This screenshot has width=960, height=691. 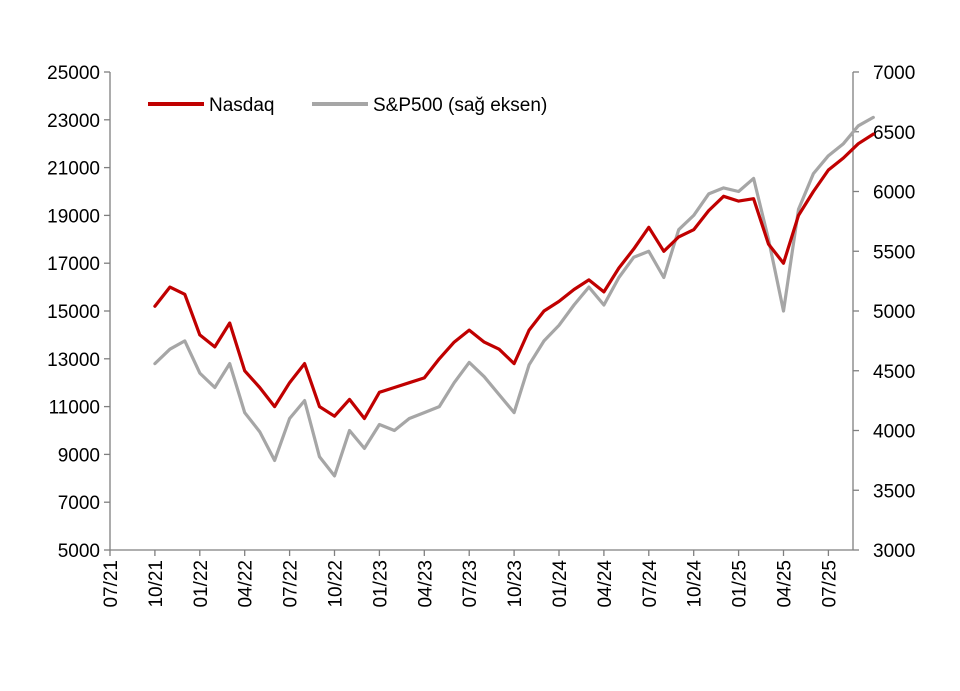 What do you see at coordinates (605, 584) in the screenshot?
I see `x-tick-label: 04/24` at bounding box center [605, 584].